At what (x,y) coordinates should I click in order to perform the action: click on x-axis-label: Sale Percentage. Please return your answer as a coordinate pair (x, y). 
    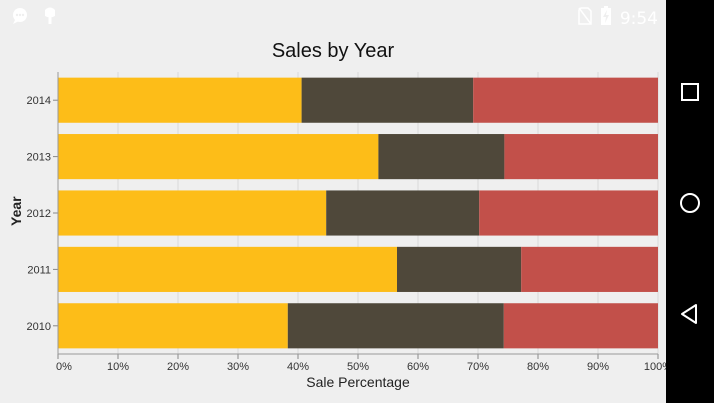
    Looking at the image, I should click on (358, 382).